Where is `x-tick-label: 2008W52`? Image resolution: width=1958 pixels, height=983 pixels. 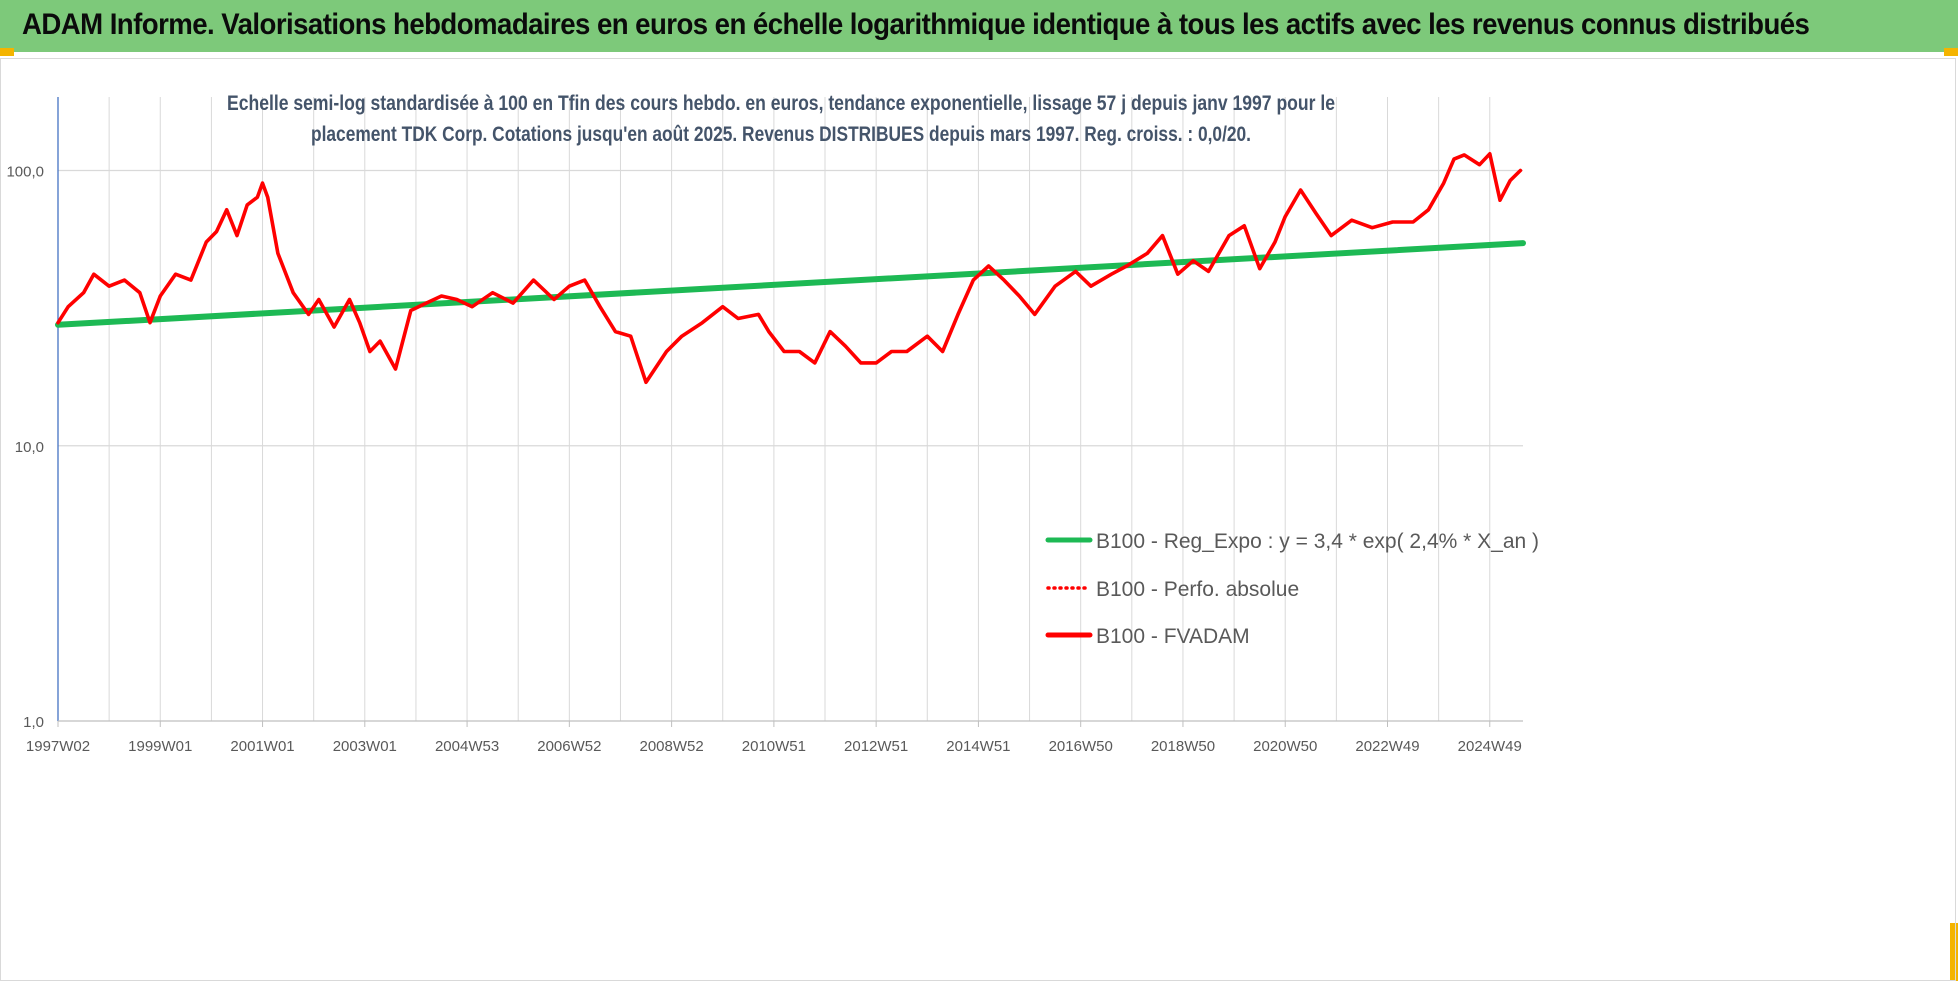 x-tick-label: 2008W52 is located at coordinates (672, 746).